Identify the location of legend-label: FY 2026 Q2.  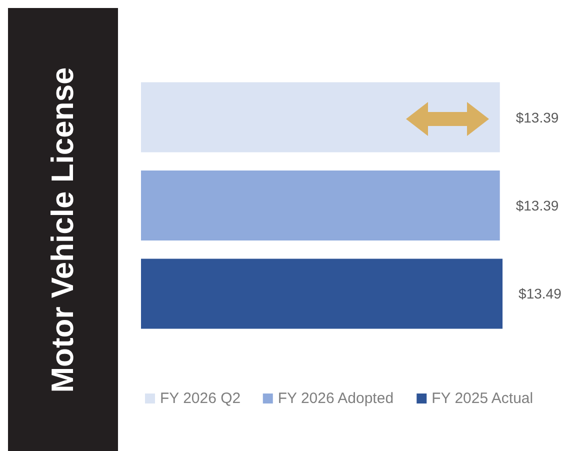
(200, 398).